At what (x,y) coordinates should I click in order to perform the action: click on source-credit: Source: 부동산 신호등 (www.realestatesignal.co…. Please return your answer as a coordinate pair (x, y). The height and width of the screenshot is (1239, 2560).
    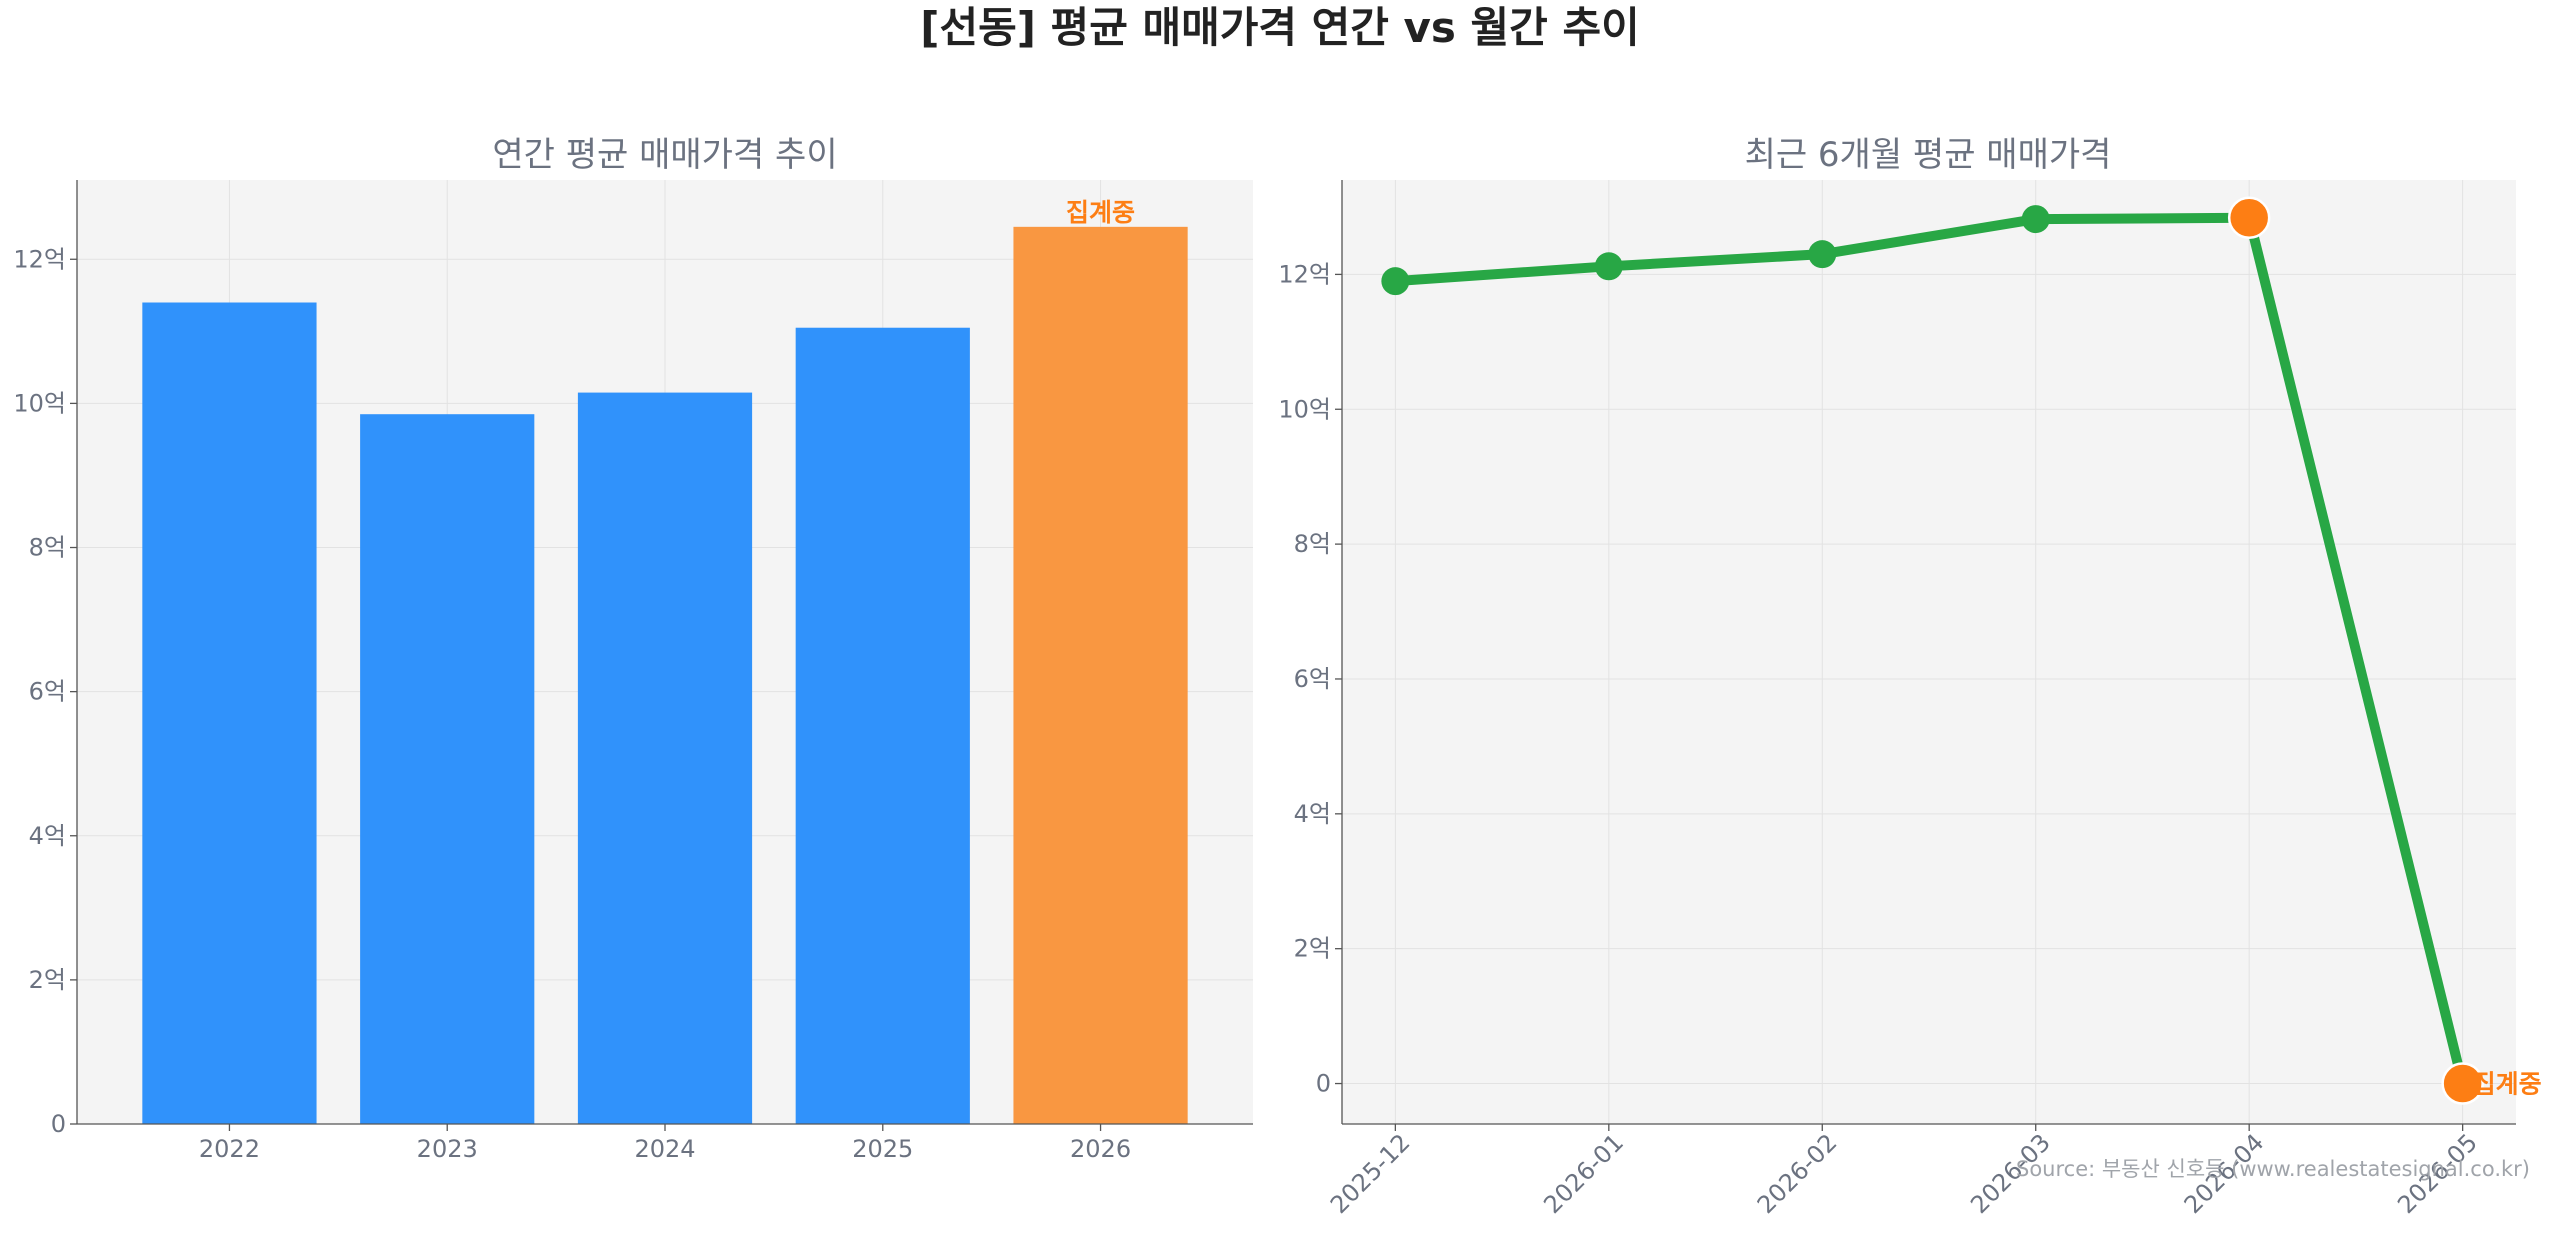
    Looking at the image, I should click on (2273, 1169).